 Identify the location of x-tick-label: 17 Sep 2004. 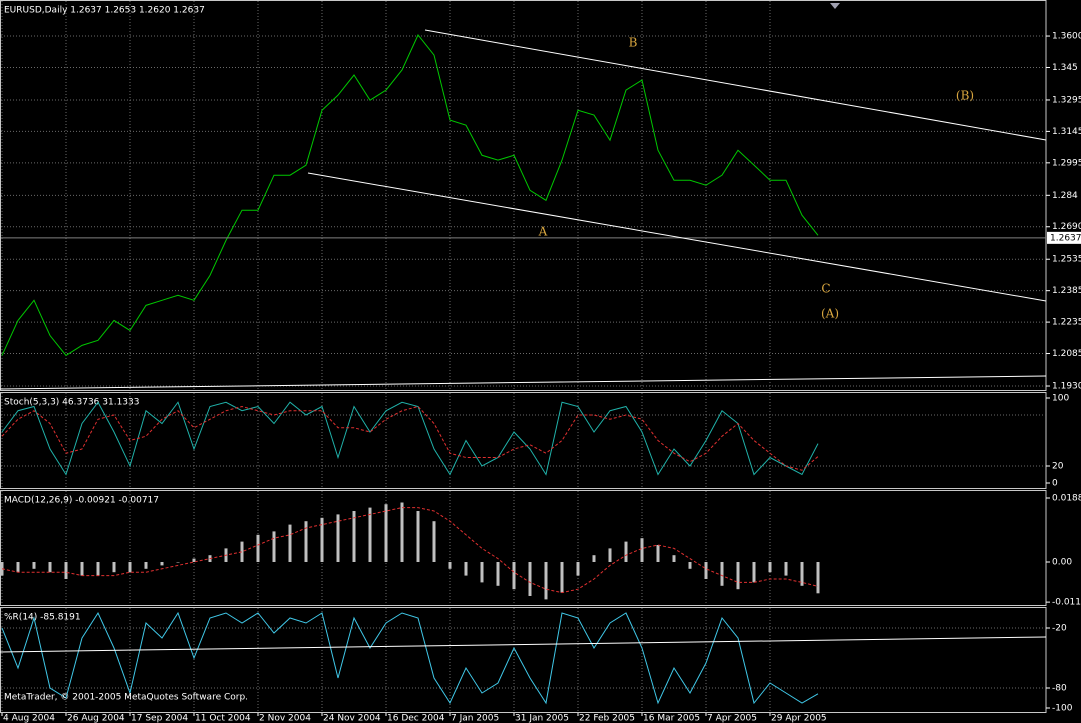
(159, 718).